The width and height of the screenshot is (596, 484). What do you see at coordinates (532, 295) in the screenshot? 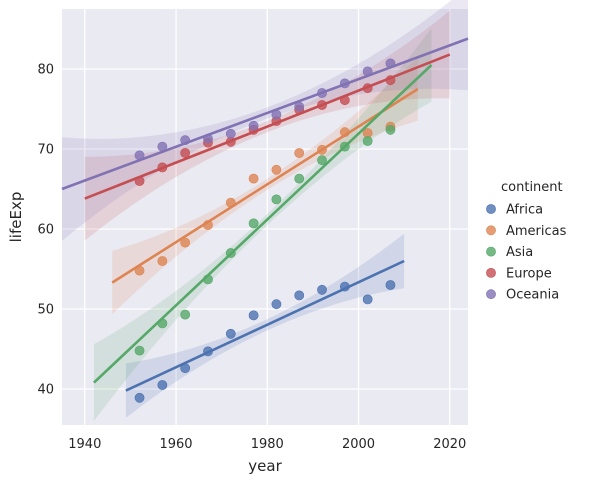
I see `legend-label-oceania: Oceania` at bounding box center [532, 295].